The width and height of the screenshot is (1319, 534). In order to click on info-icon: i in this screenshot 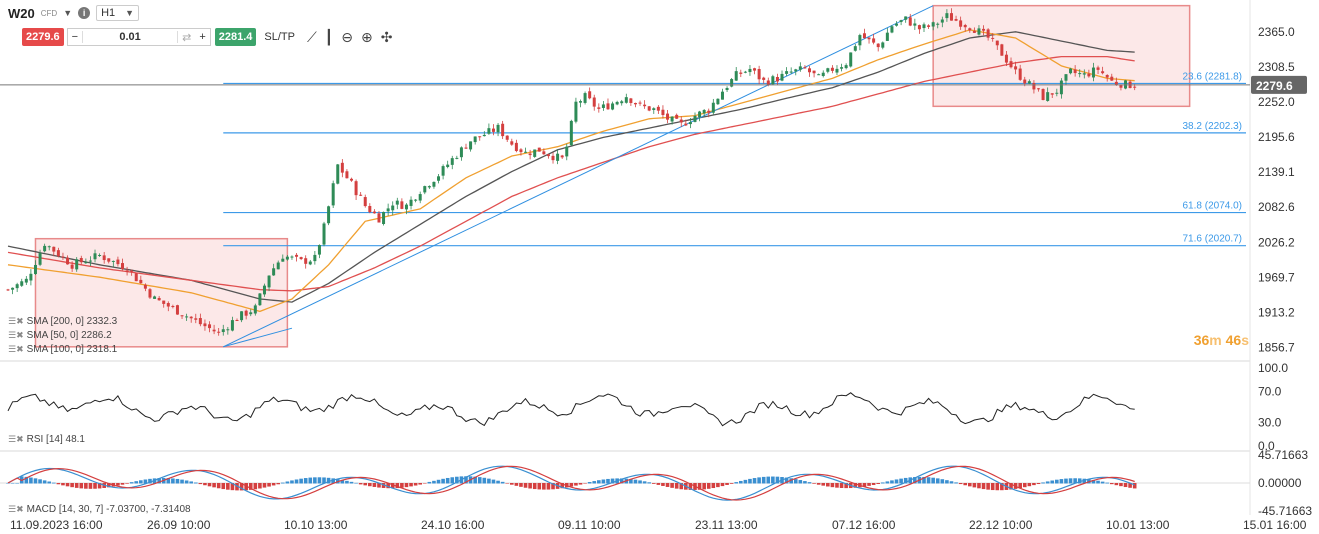, I will do `click(84, 13)`.